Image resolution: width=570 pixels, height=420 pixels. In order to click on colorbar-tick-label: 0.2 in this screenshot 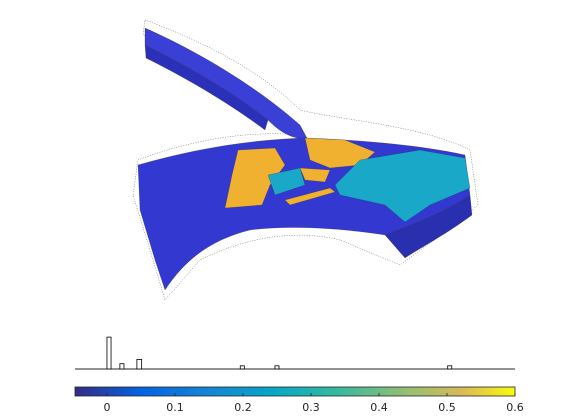, I will do `click(243, 407)`.